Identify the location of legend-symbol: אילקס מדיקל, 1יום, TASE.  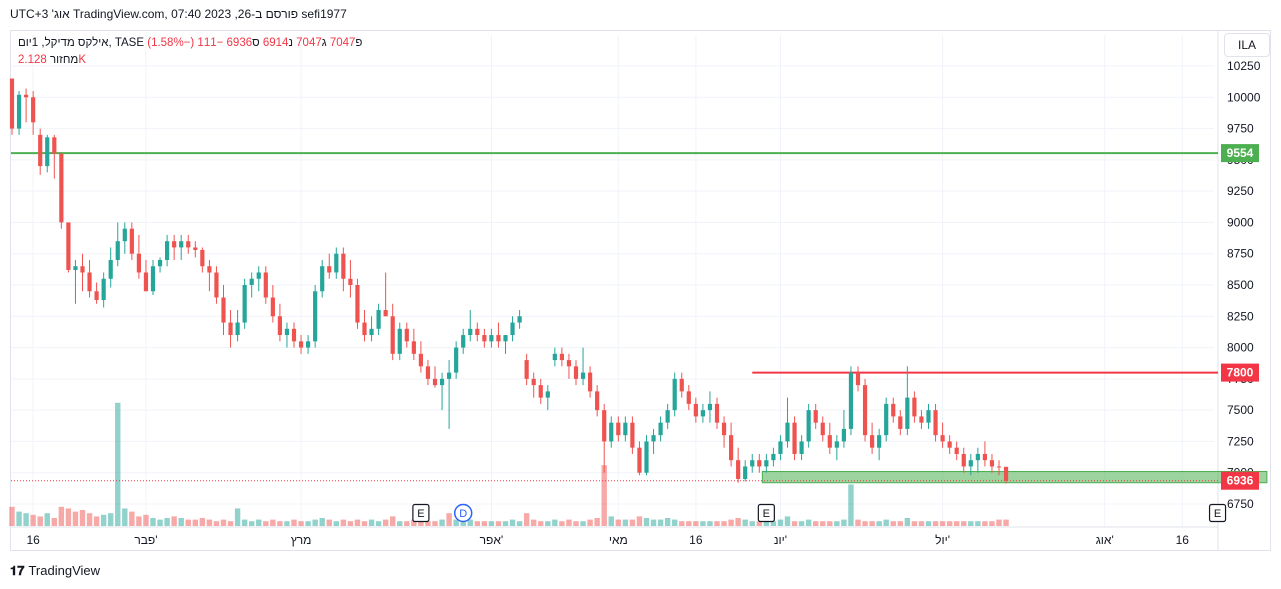
(81, 43).